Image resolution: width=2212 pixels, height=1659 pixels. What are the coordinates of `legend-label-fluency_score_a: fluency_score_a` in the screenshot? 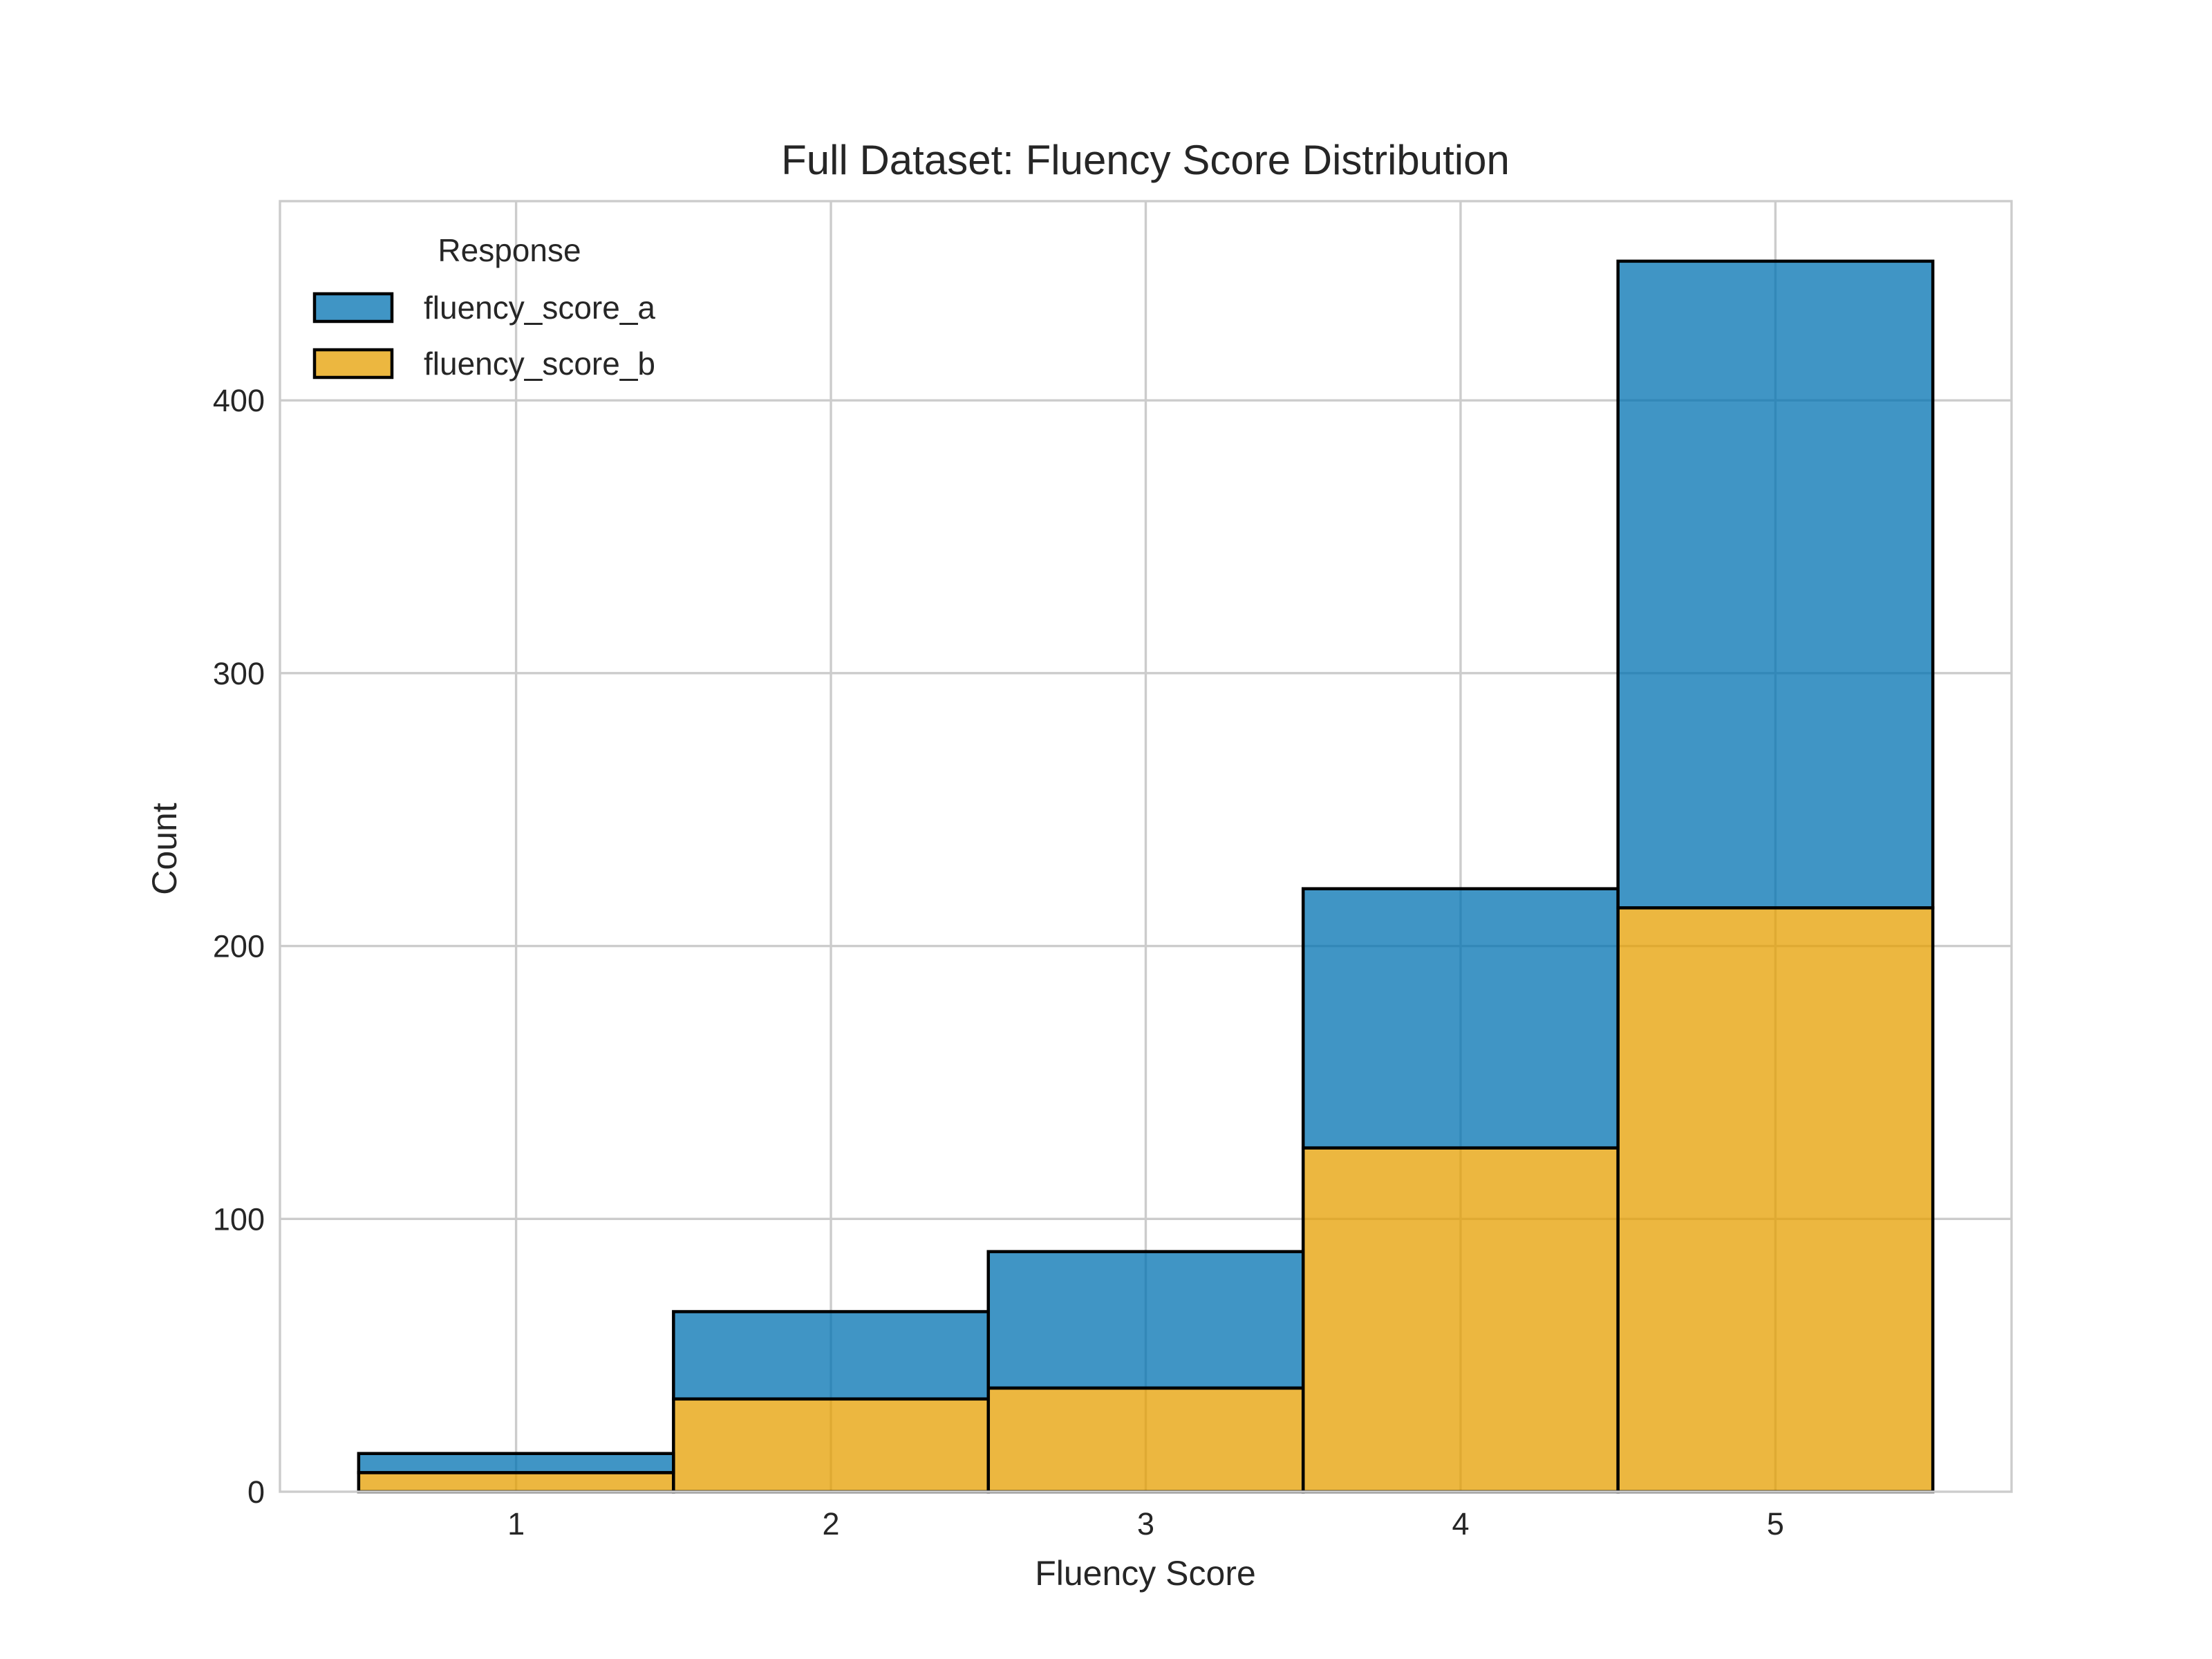 It's located at (540, 308).